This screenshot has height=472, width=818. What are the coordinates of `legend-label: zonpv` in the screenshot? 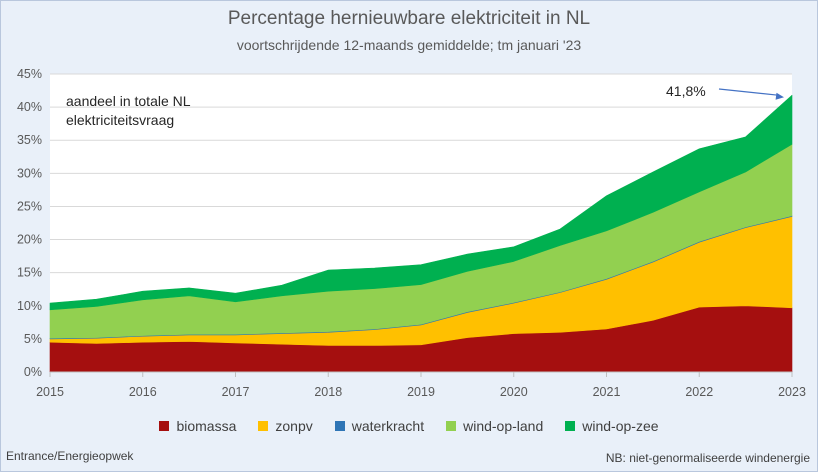 It's located at (294, 426).